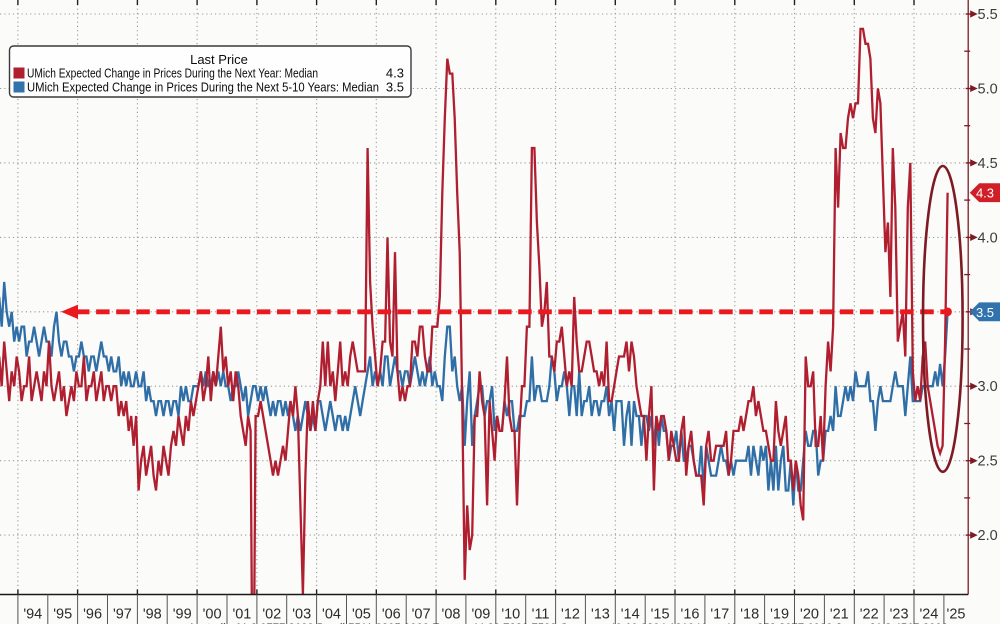 The width and height of the screenshot is (1000, 624). What do you see at coordinates (570, 615) in the screenshot?
I see `svg-text: '12` at bounding box center [570, 615].